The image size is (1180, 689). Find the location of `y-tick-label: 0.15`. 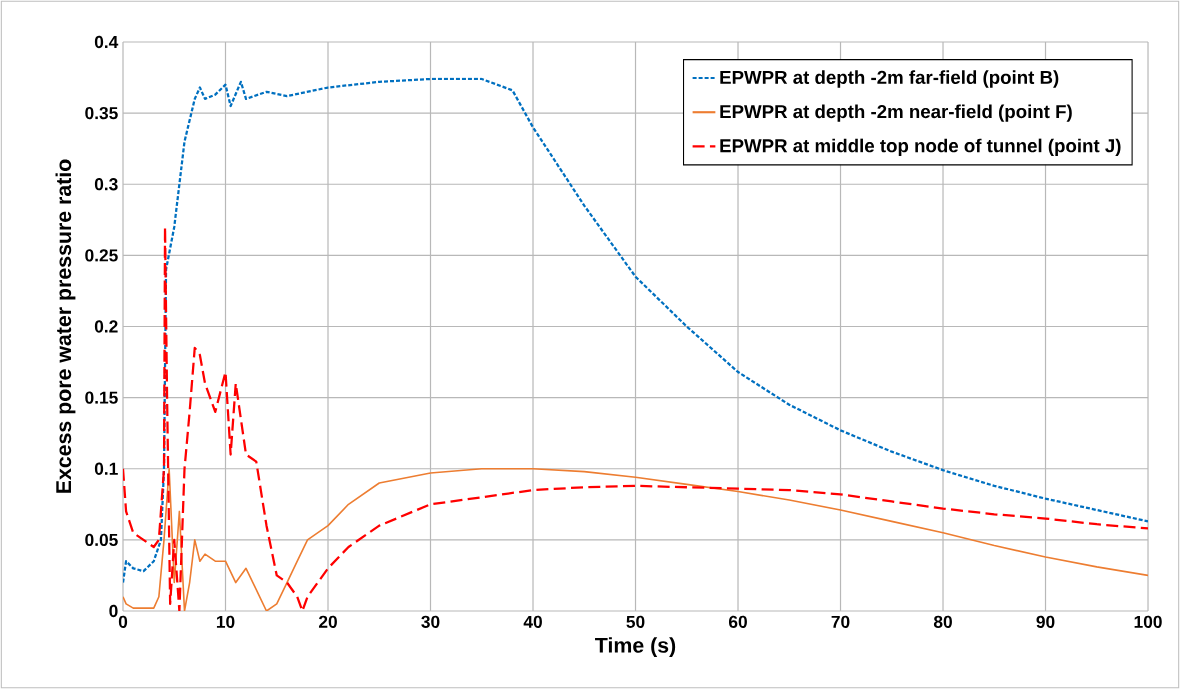

y-tick-label: 0.15 is located at coordinates (101, 397).